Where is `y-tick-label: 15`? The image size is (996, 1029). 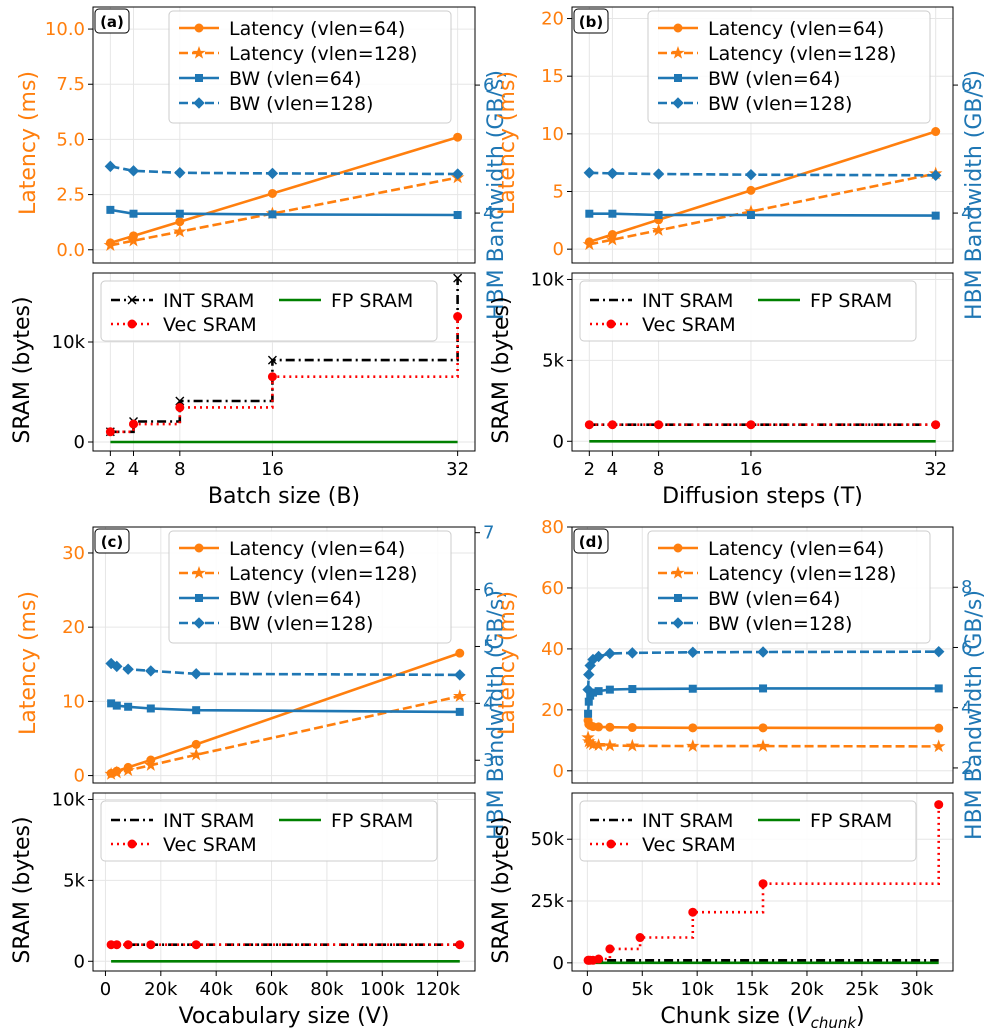
y-tick-label: 15 is located at coordinates (552, 76).